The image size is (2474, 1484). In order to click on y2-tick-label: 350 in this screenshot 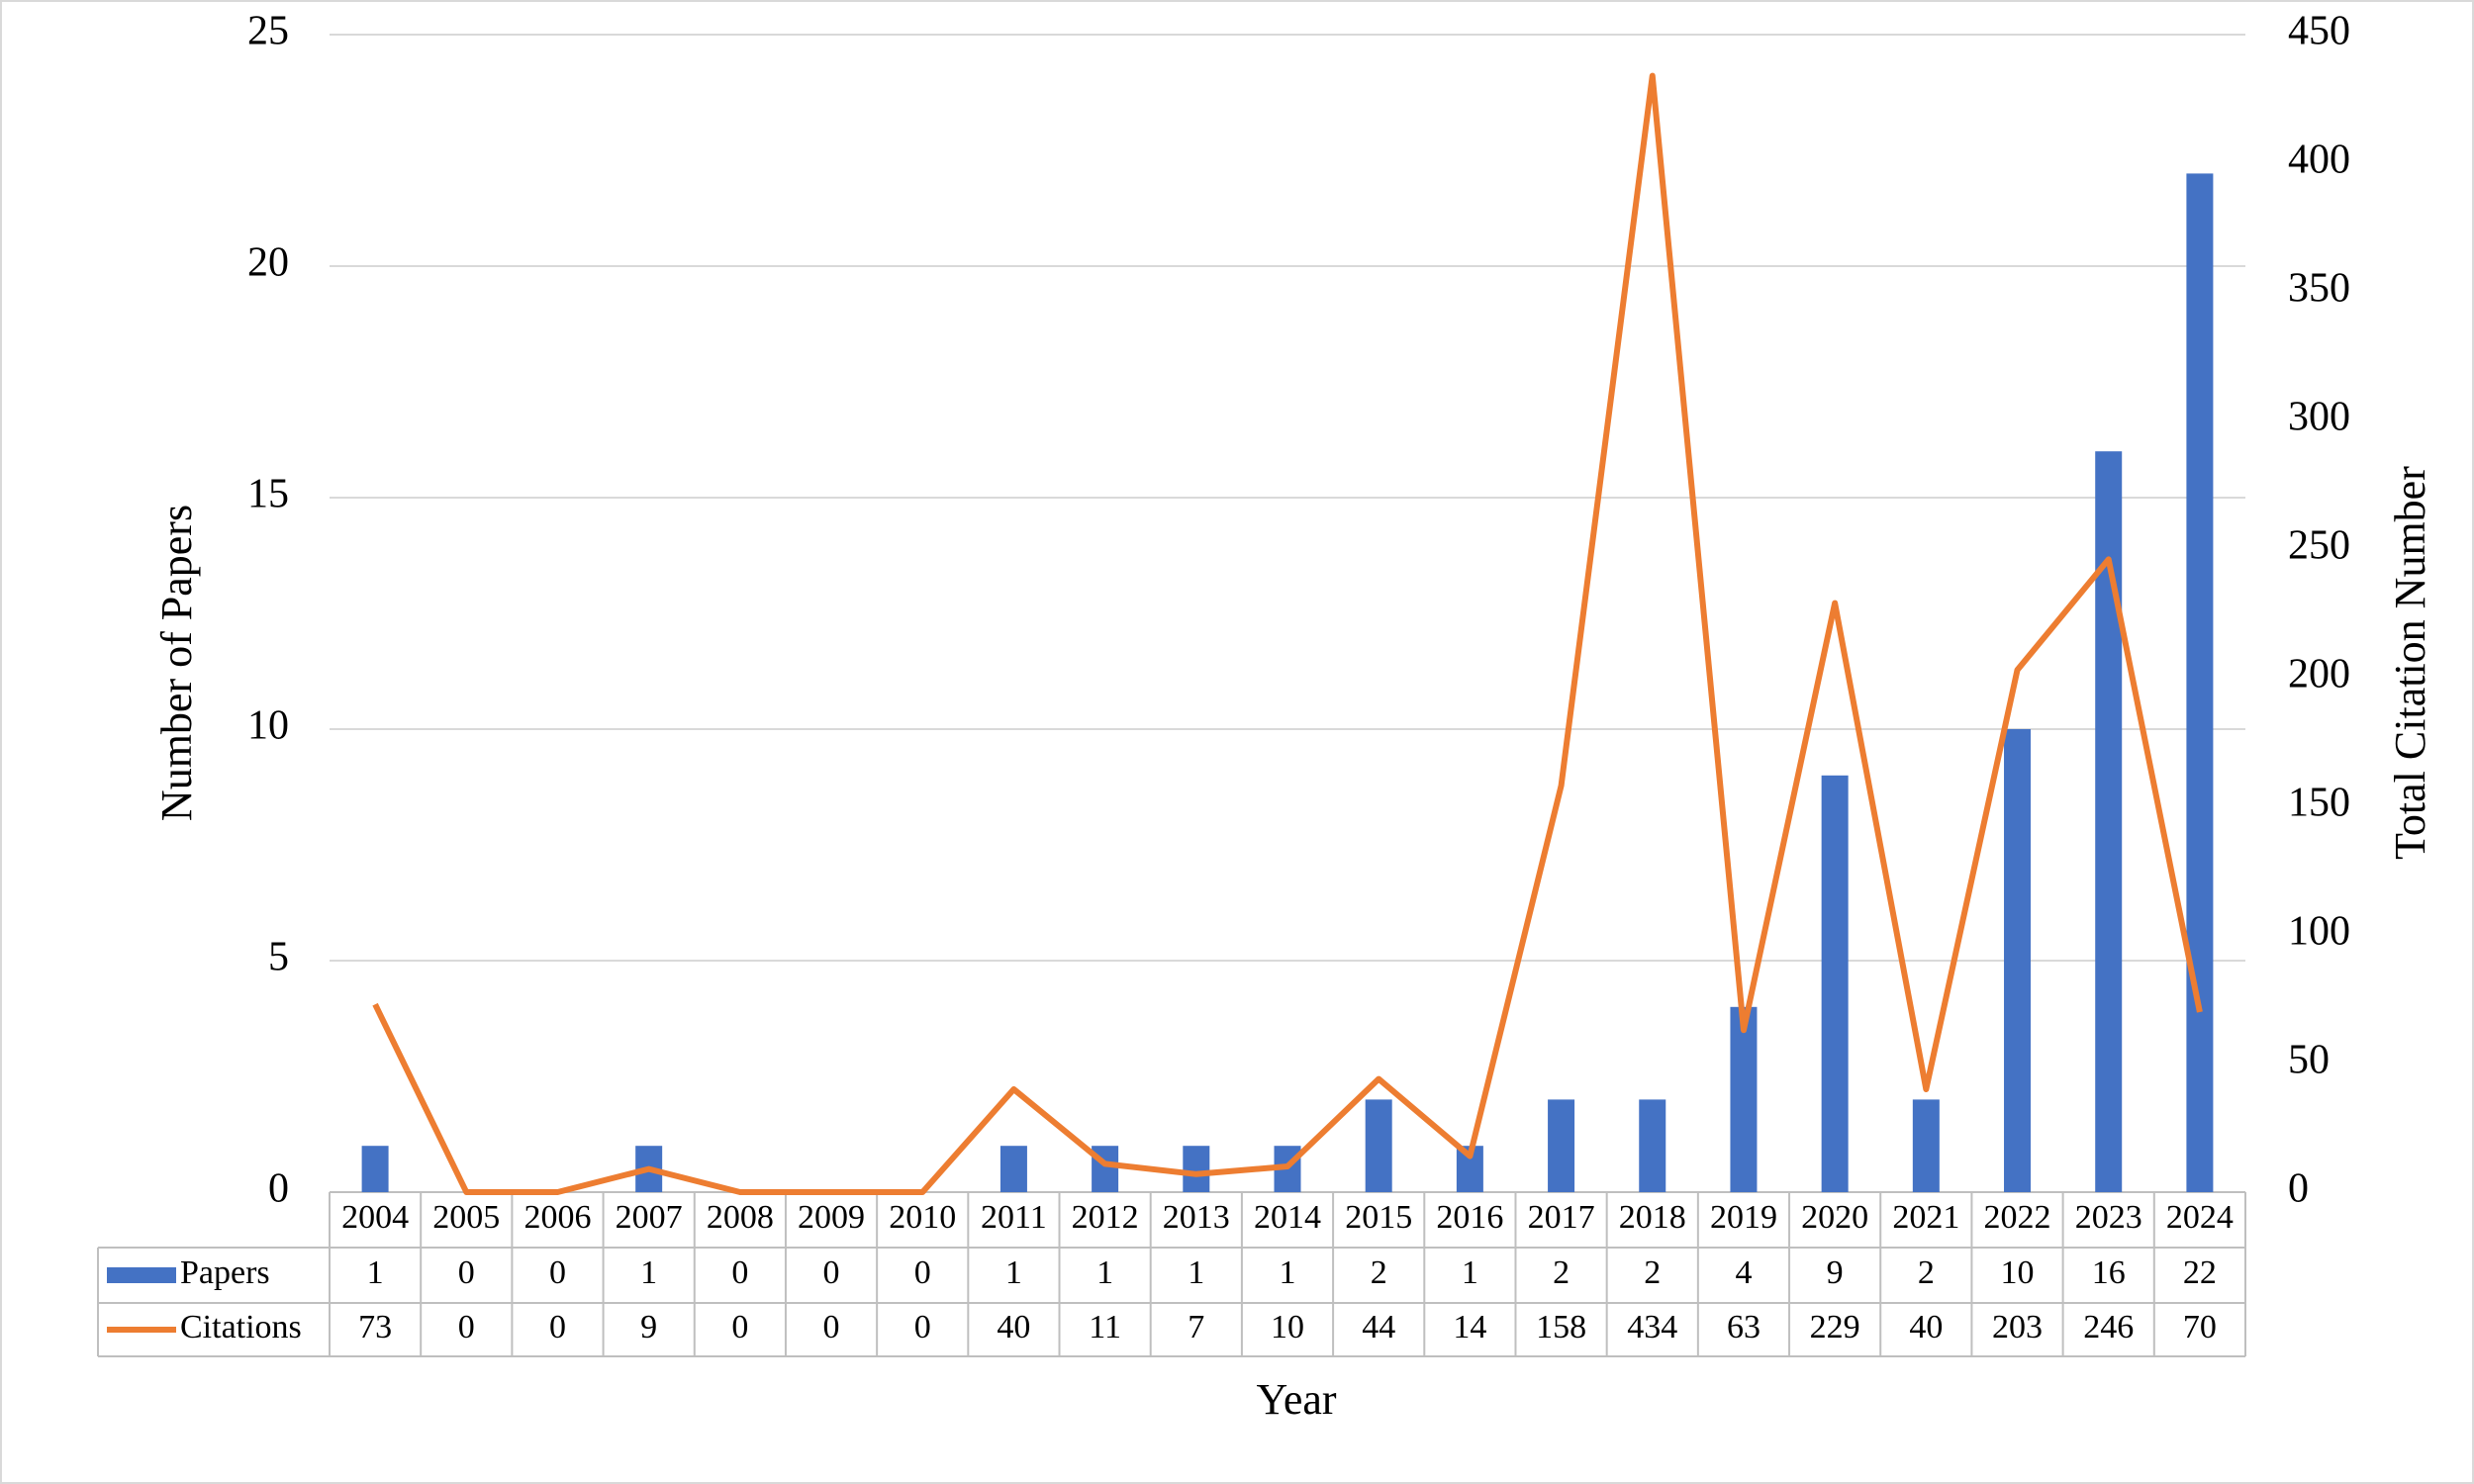, I will do `click(2319, 289)`.